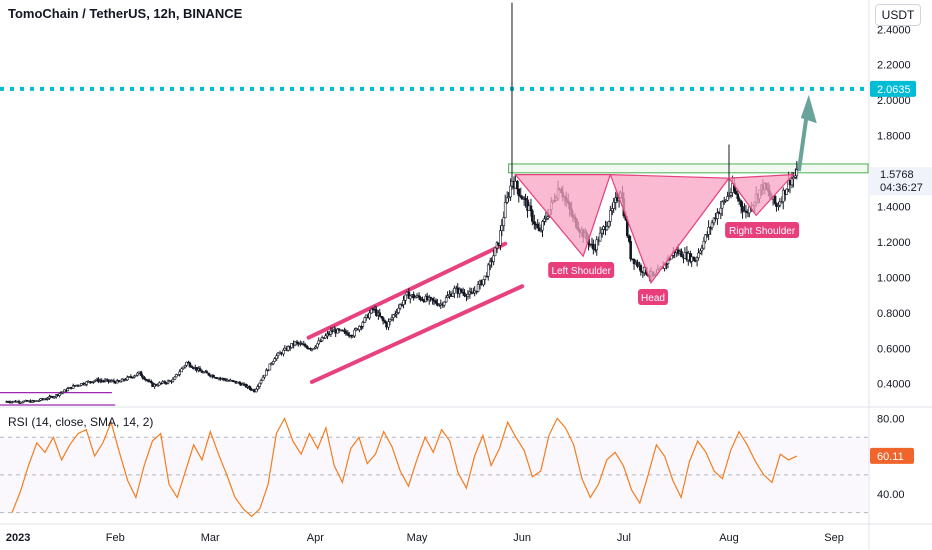  I want to click on chart-title: TomoChain / TetherUS, 12h, BINANCE, so click(125, 13).